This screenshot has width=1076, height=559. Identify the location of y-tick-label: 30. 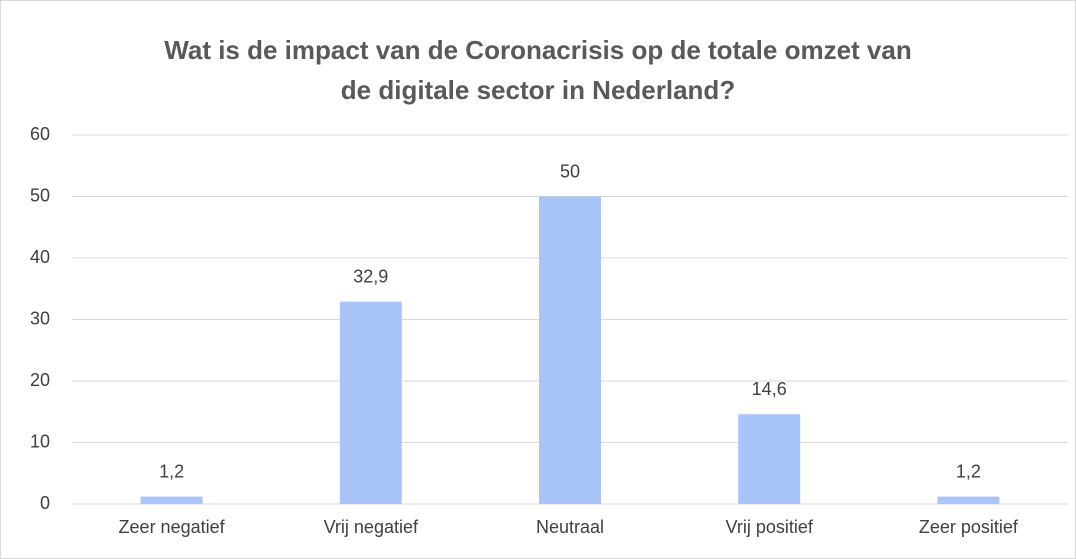
(40, 318).